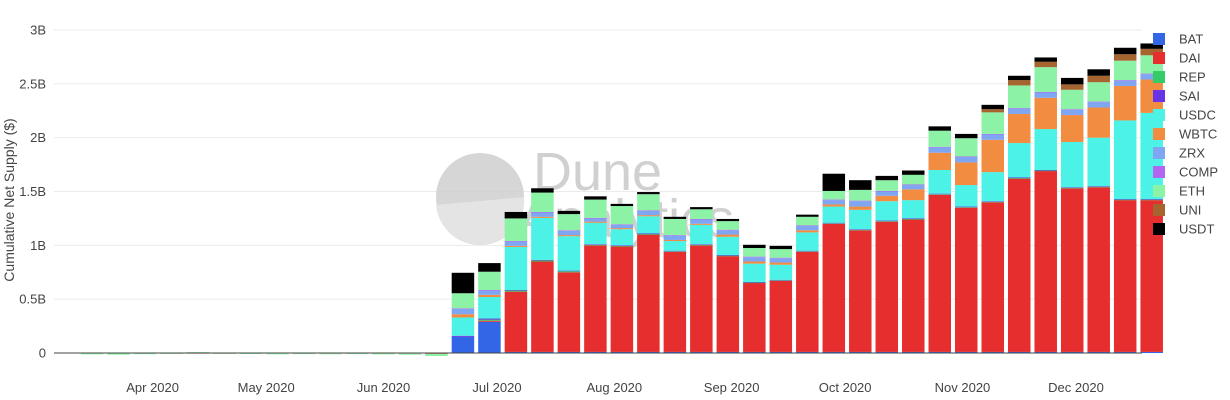  What do you see at coordinates (1179, 191) in the screenshot?
I see `legend-item-eth: ETH` at bounding box center [1179, 191].